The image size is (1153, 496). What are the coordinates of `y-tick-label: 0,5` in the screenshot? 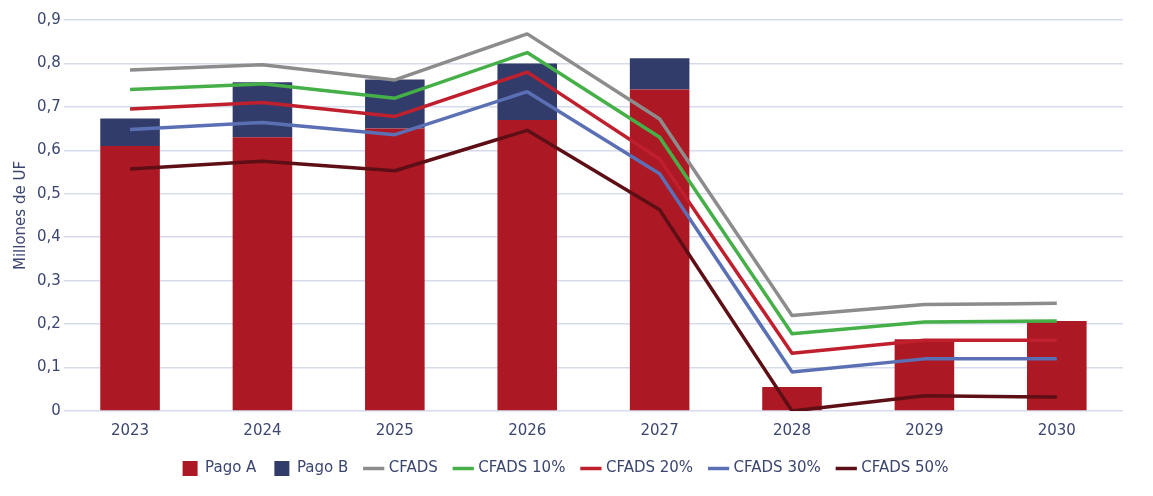 It's located at (49, 192).